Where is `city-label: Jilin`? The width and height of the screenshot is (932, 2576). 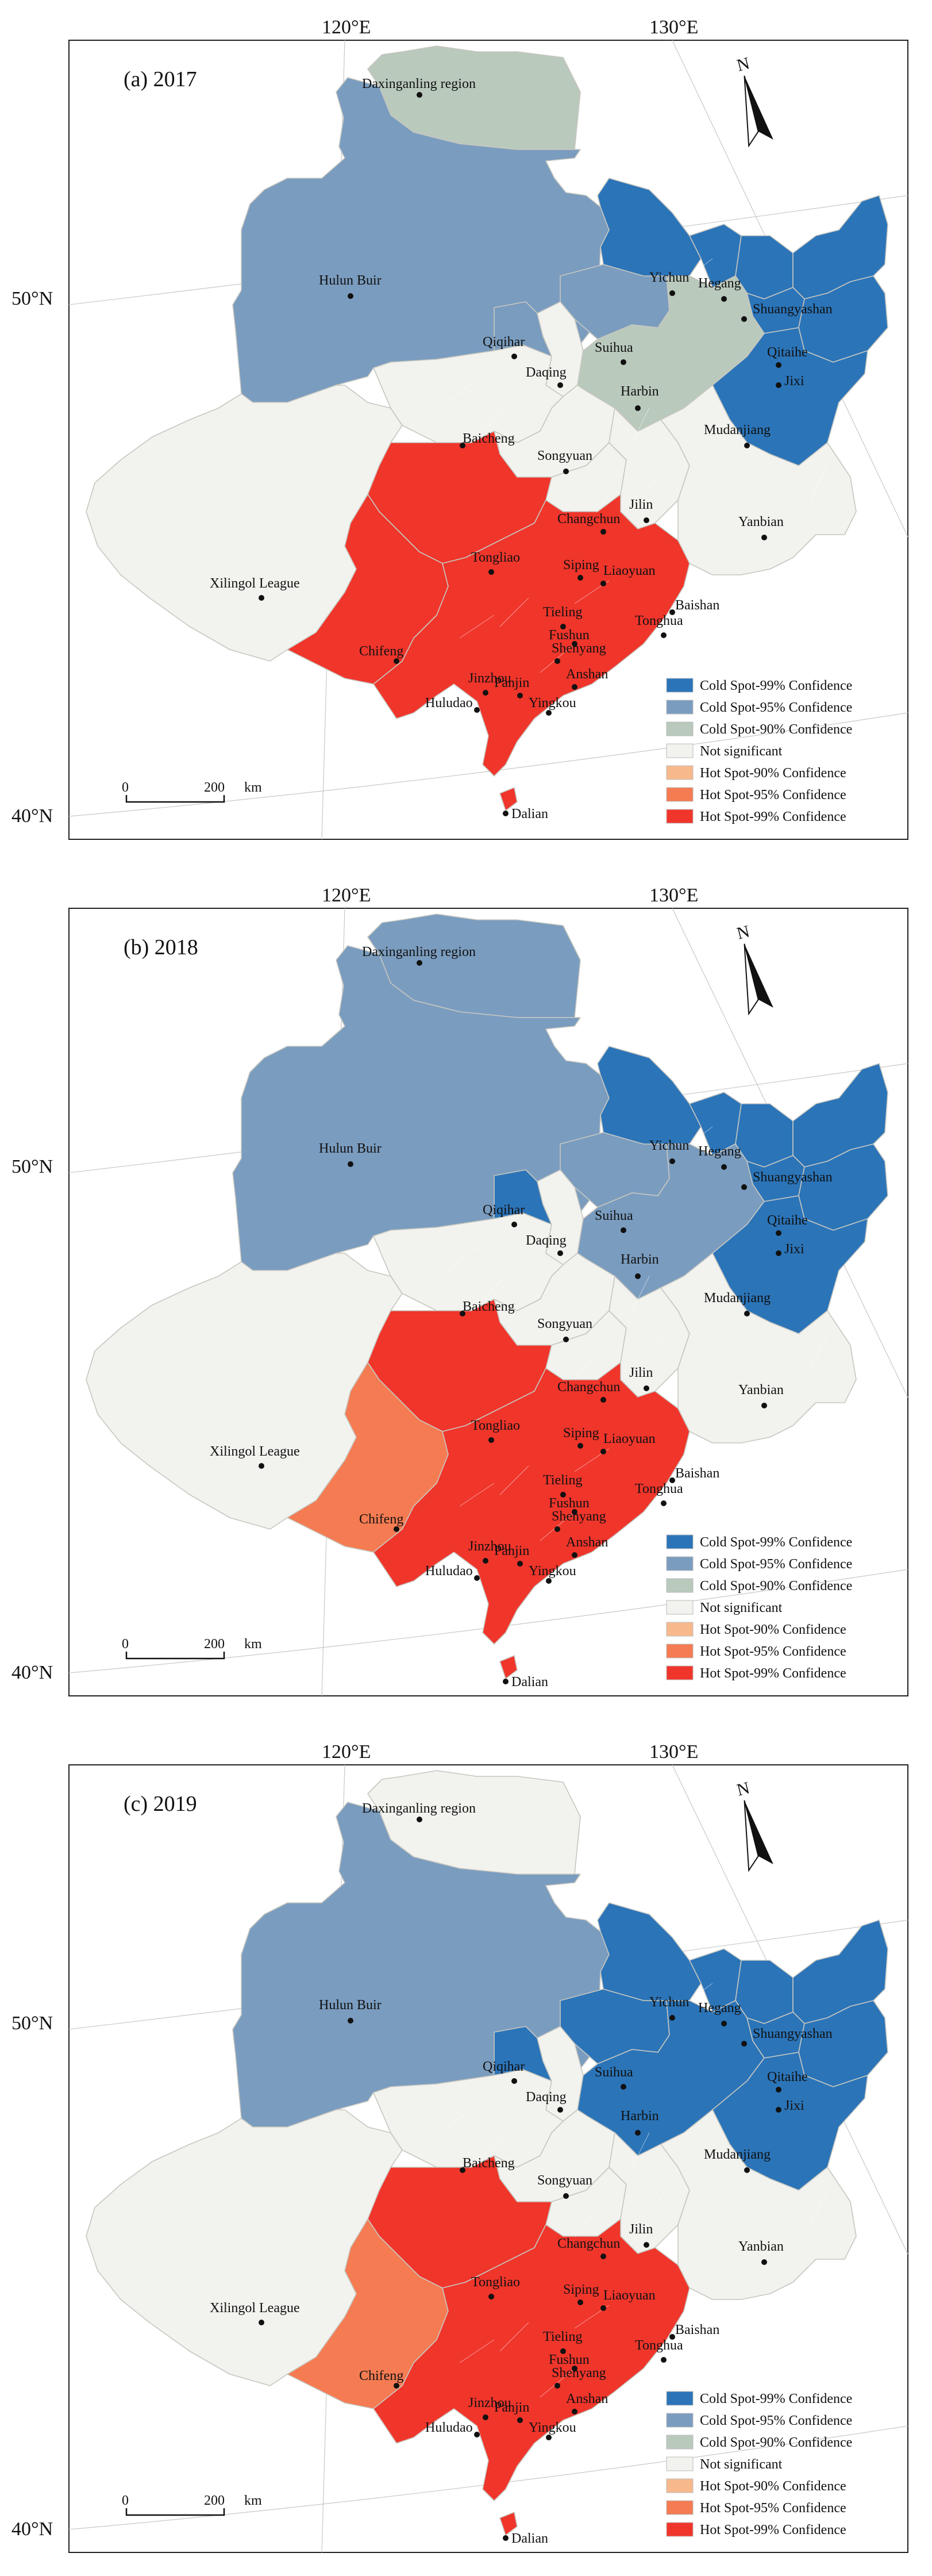
city-label: Jilin is located at coordinates (641, 1372).